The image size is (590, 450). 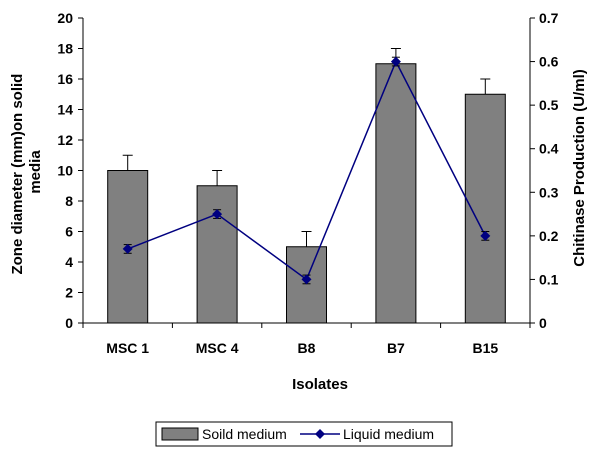 What do you see at coordinates (549, 236) in the screenshot?
I see `right-tick-label: 0.2` at bounding box center [549, 236].